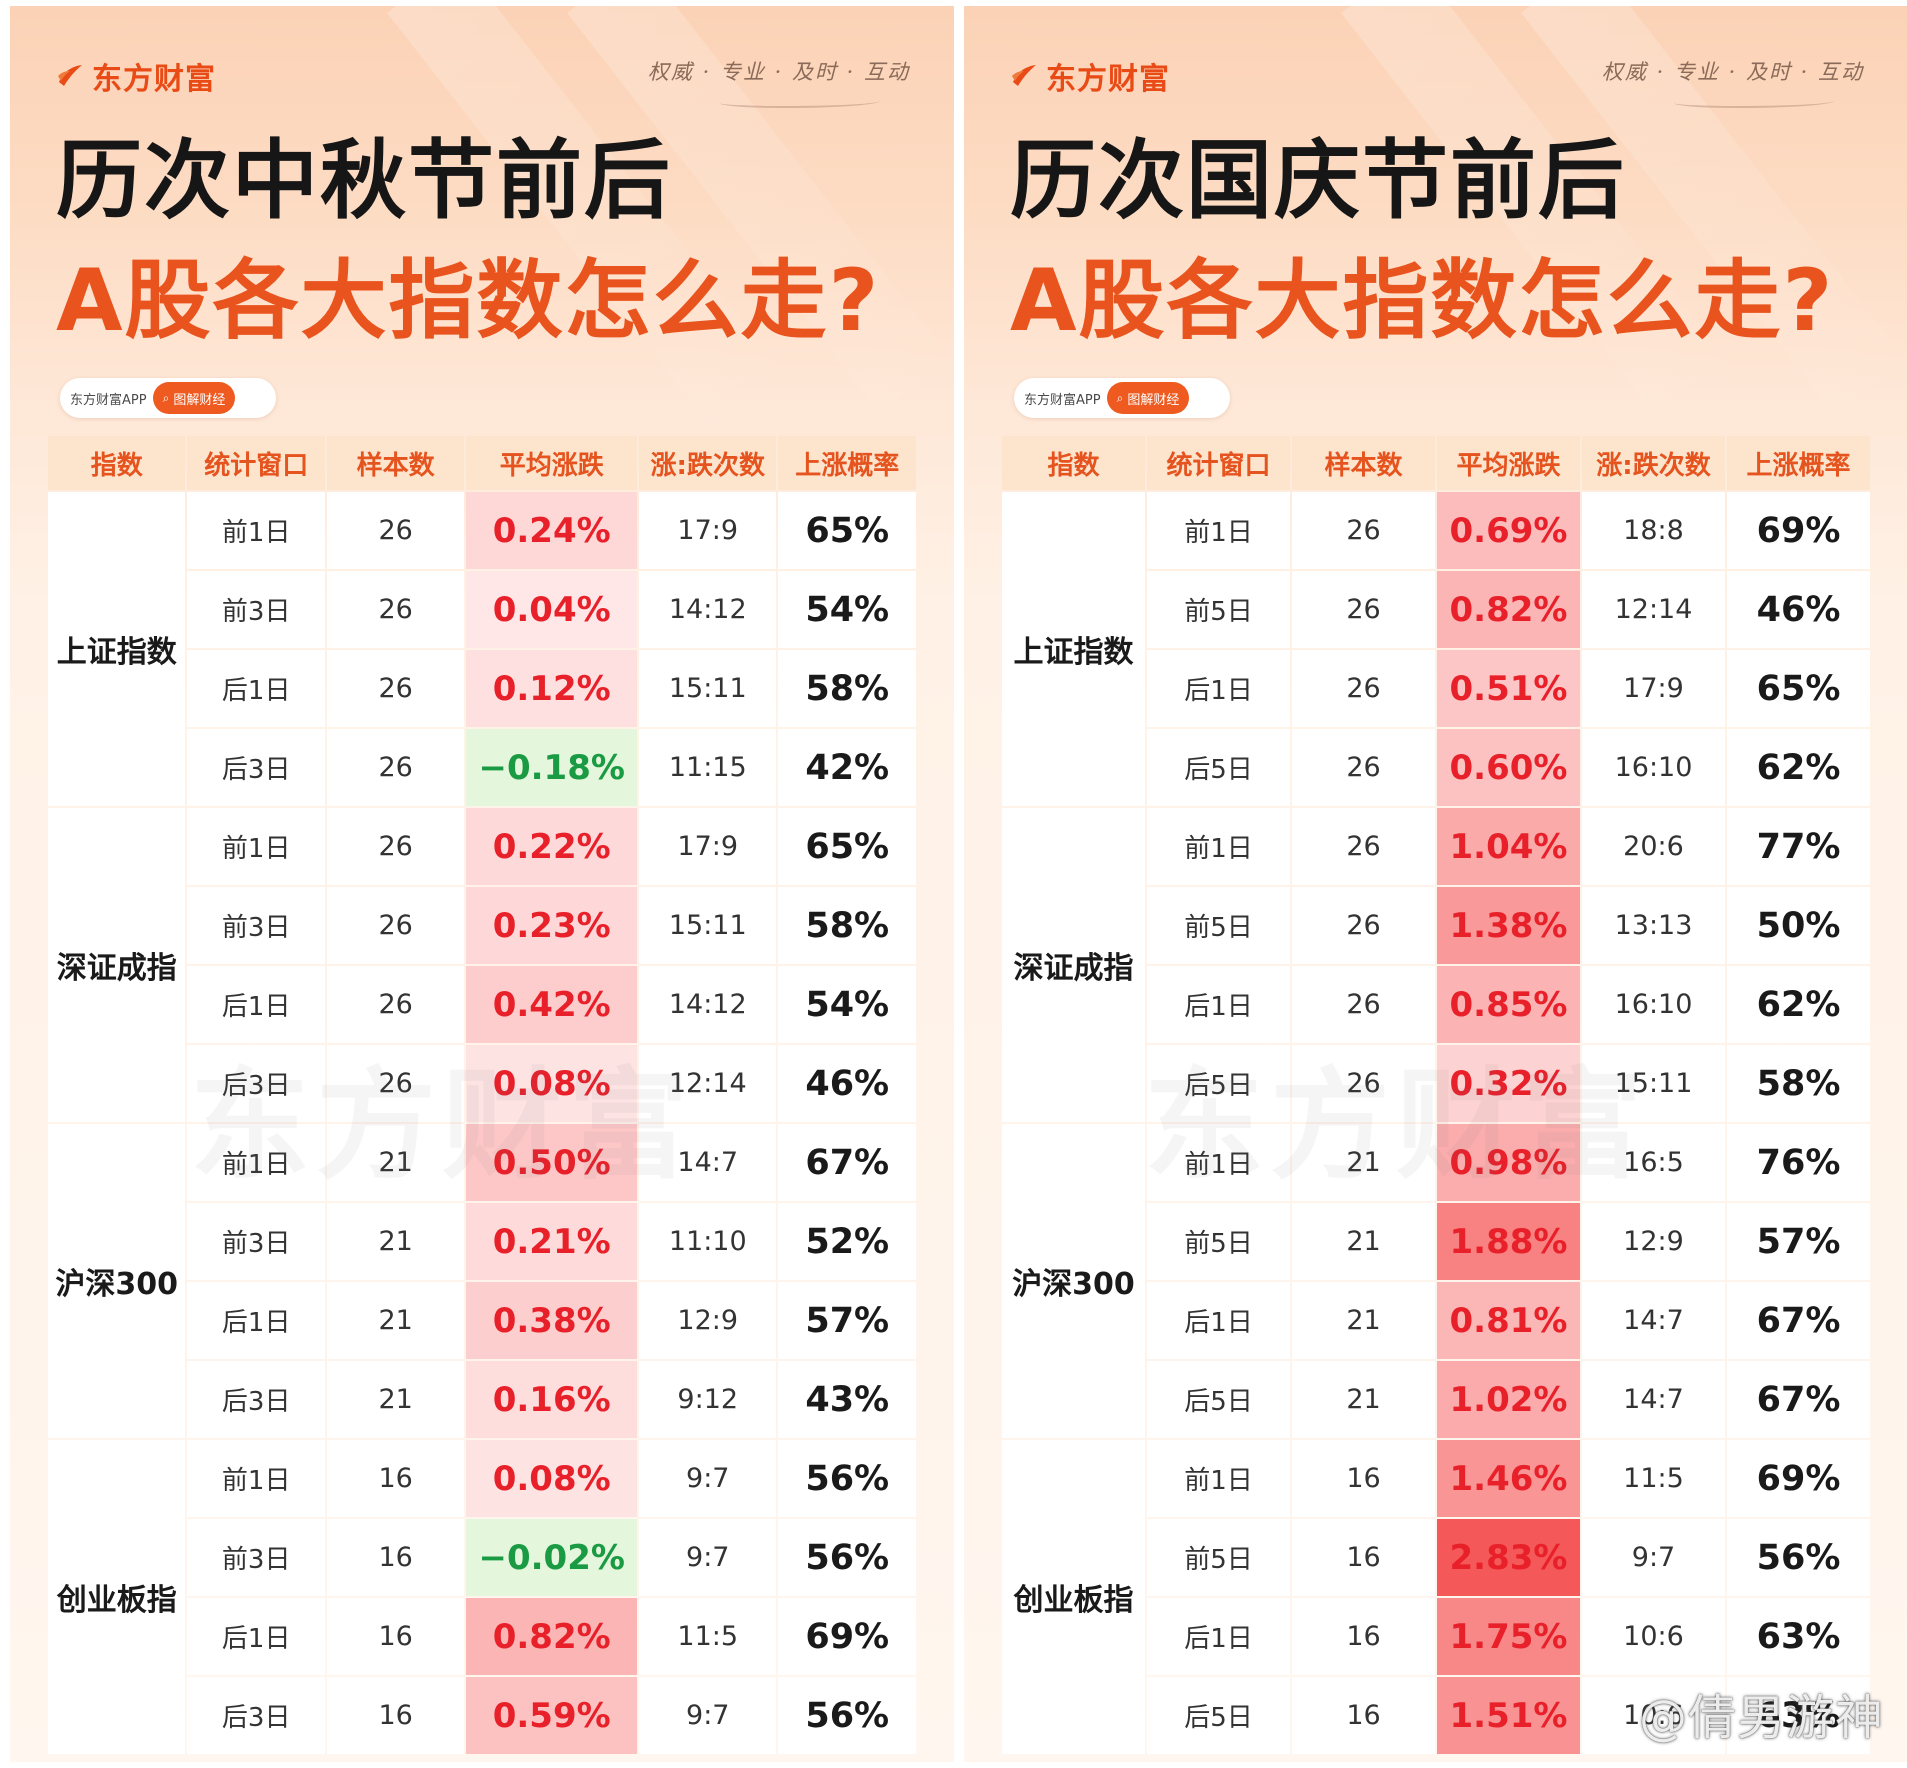 The width and height of the screenshot is (1907, 1768). Describe the element at coordinates (1436, 1399) in the screenshot. I see `table-row: 后5日 21 1.02% 14:7 67%` at that location.